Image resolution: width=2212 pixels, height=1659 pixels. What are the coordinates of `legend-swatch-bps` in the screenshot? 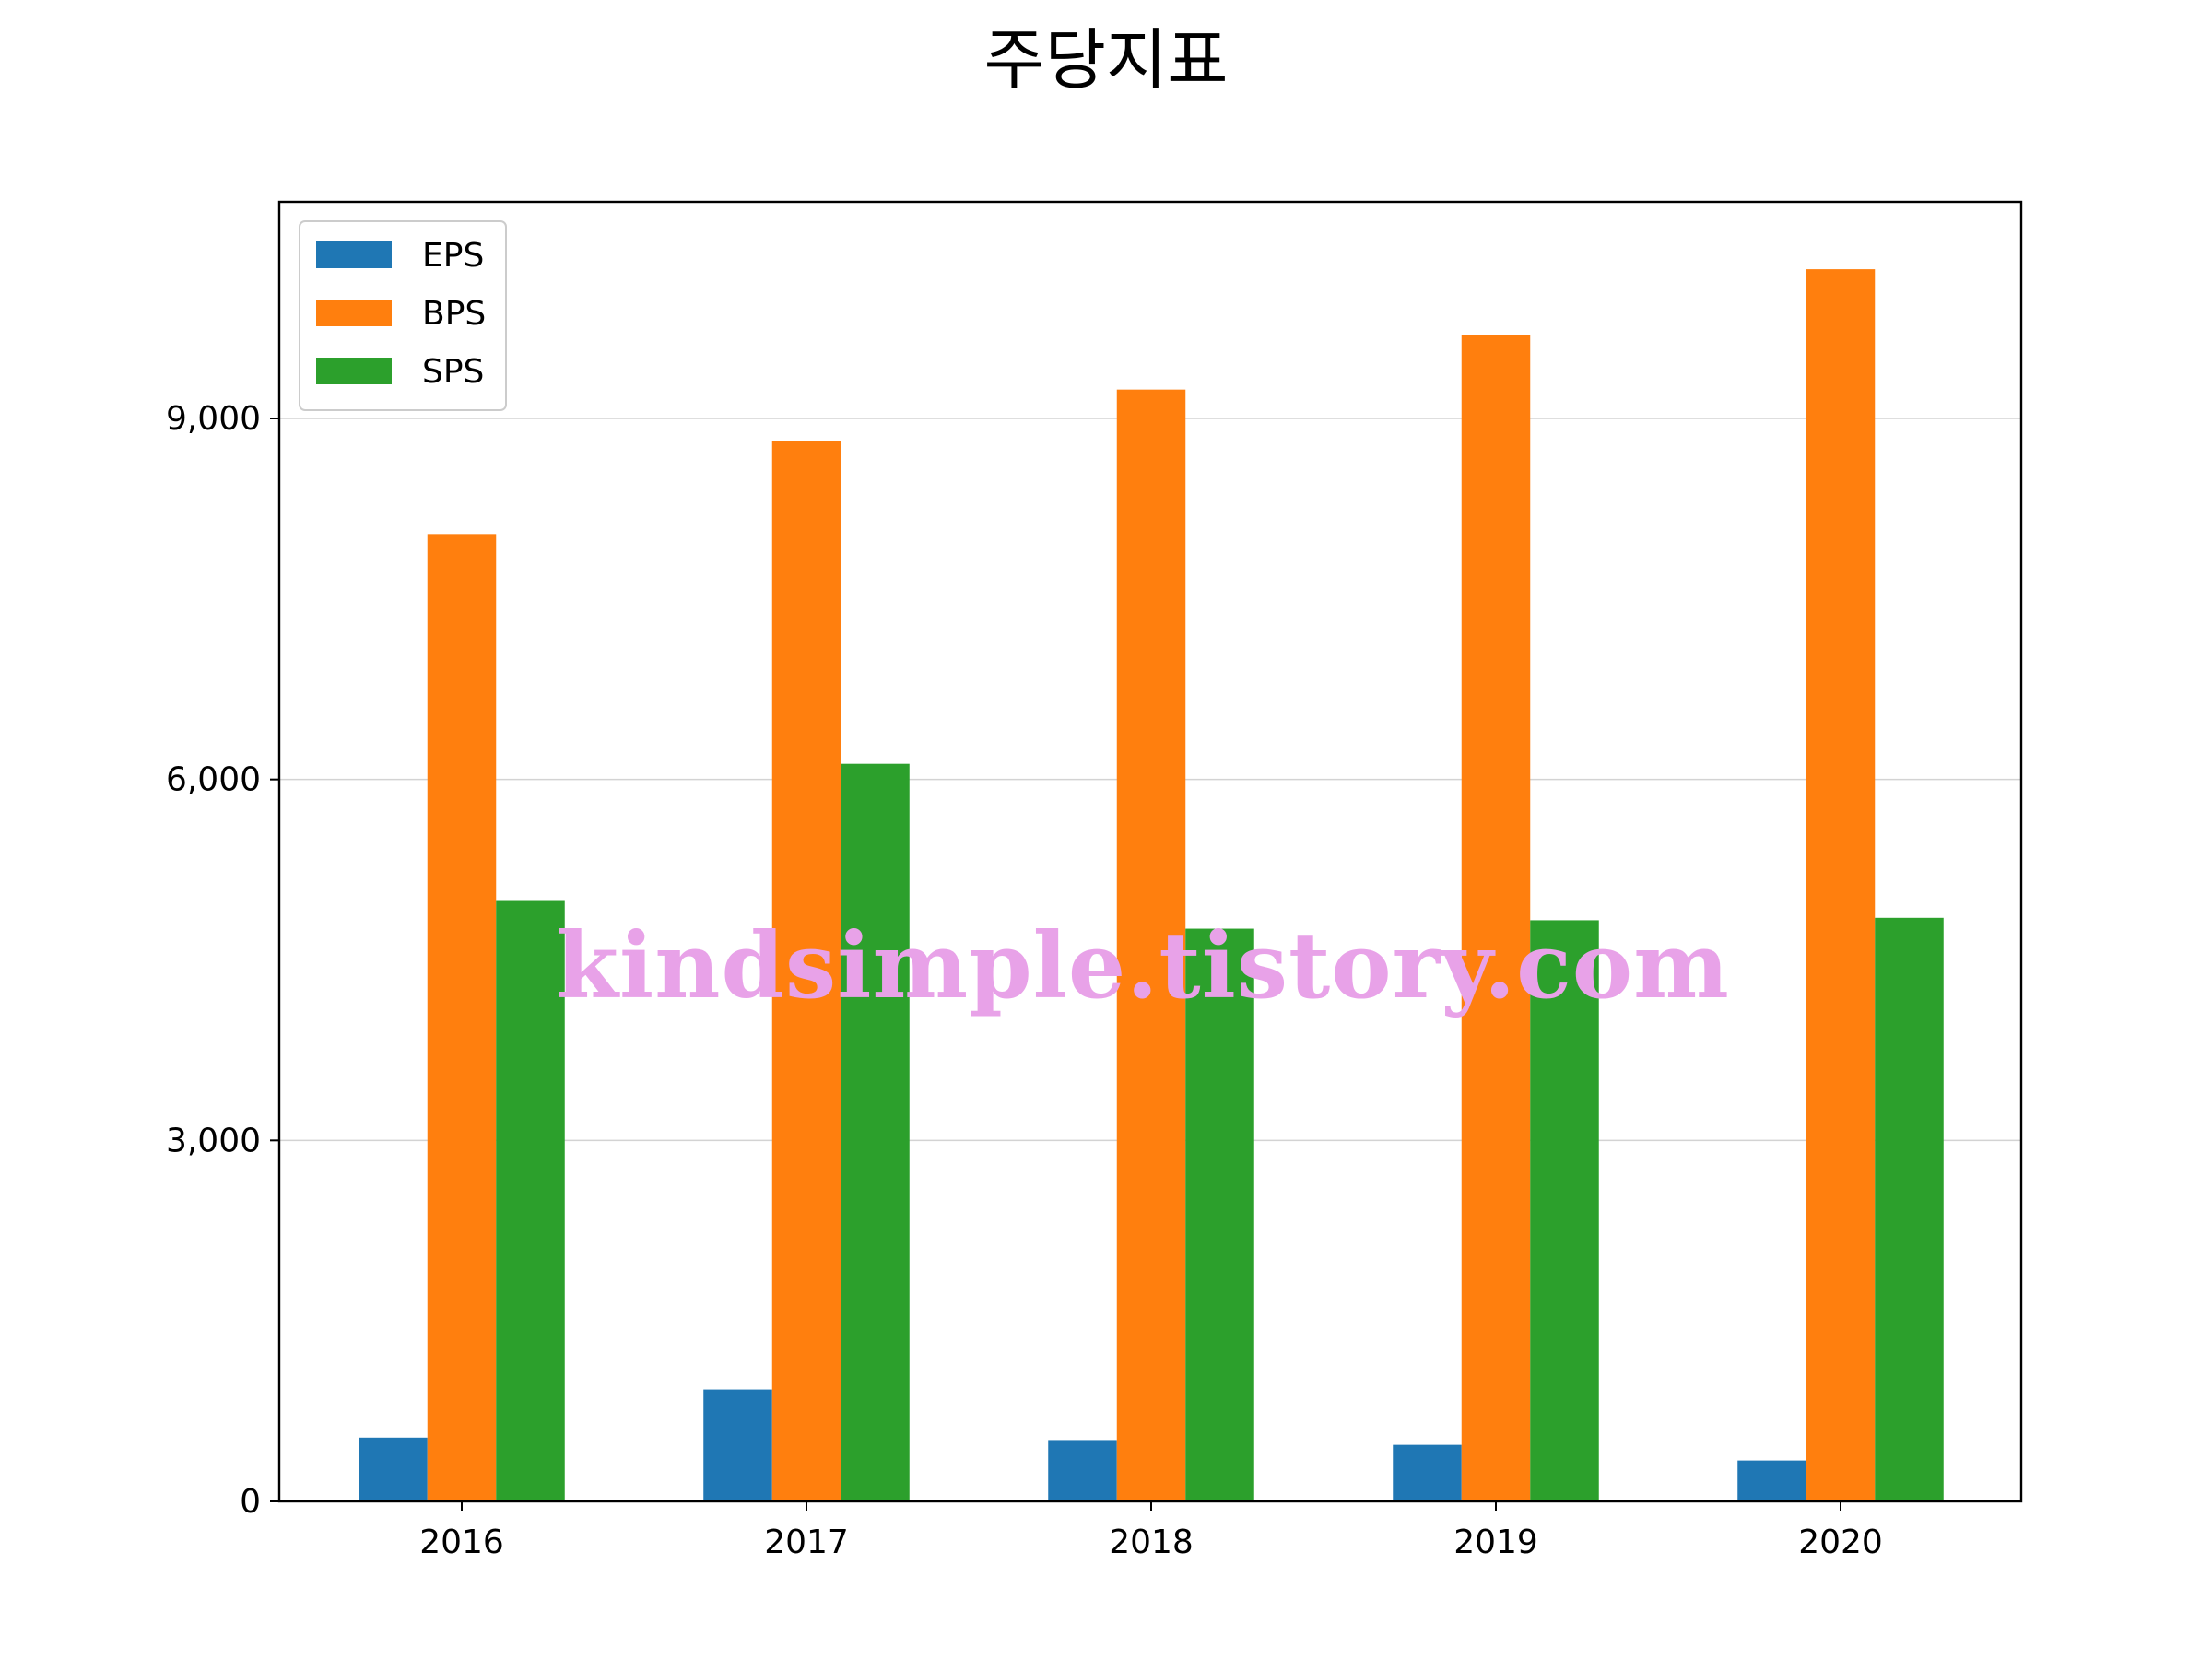 It's located at (354, 313).